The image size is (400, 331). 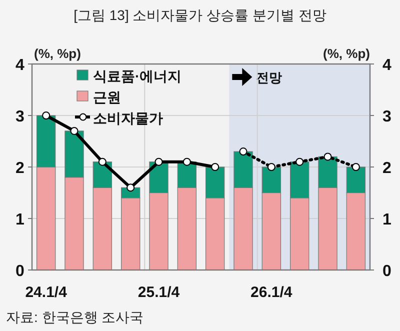 I want to click on y2-axis-title: (%, %p), so click(x=346, y=53).